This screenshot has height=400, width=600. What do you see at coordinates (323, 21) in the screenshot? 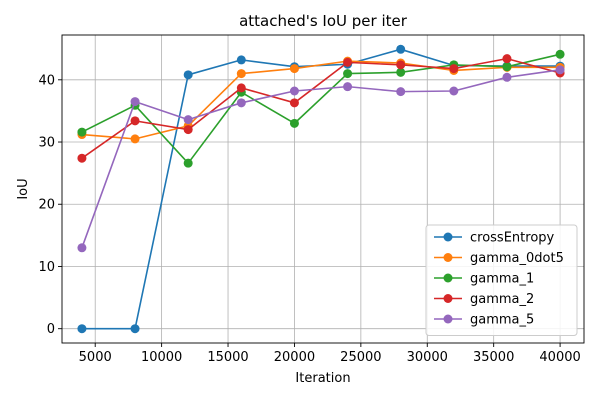
I see `chart-title: attached's IoU per iter` at bounding box center [323, 21].